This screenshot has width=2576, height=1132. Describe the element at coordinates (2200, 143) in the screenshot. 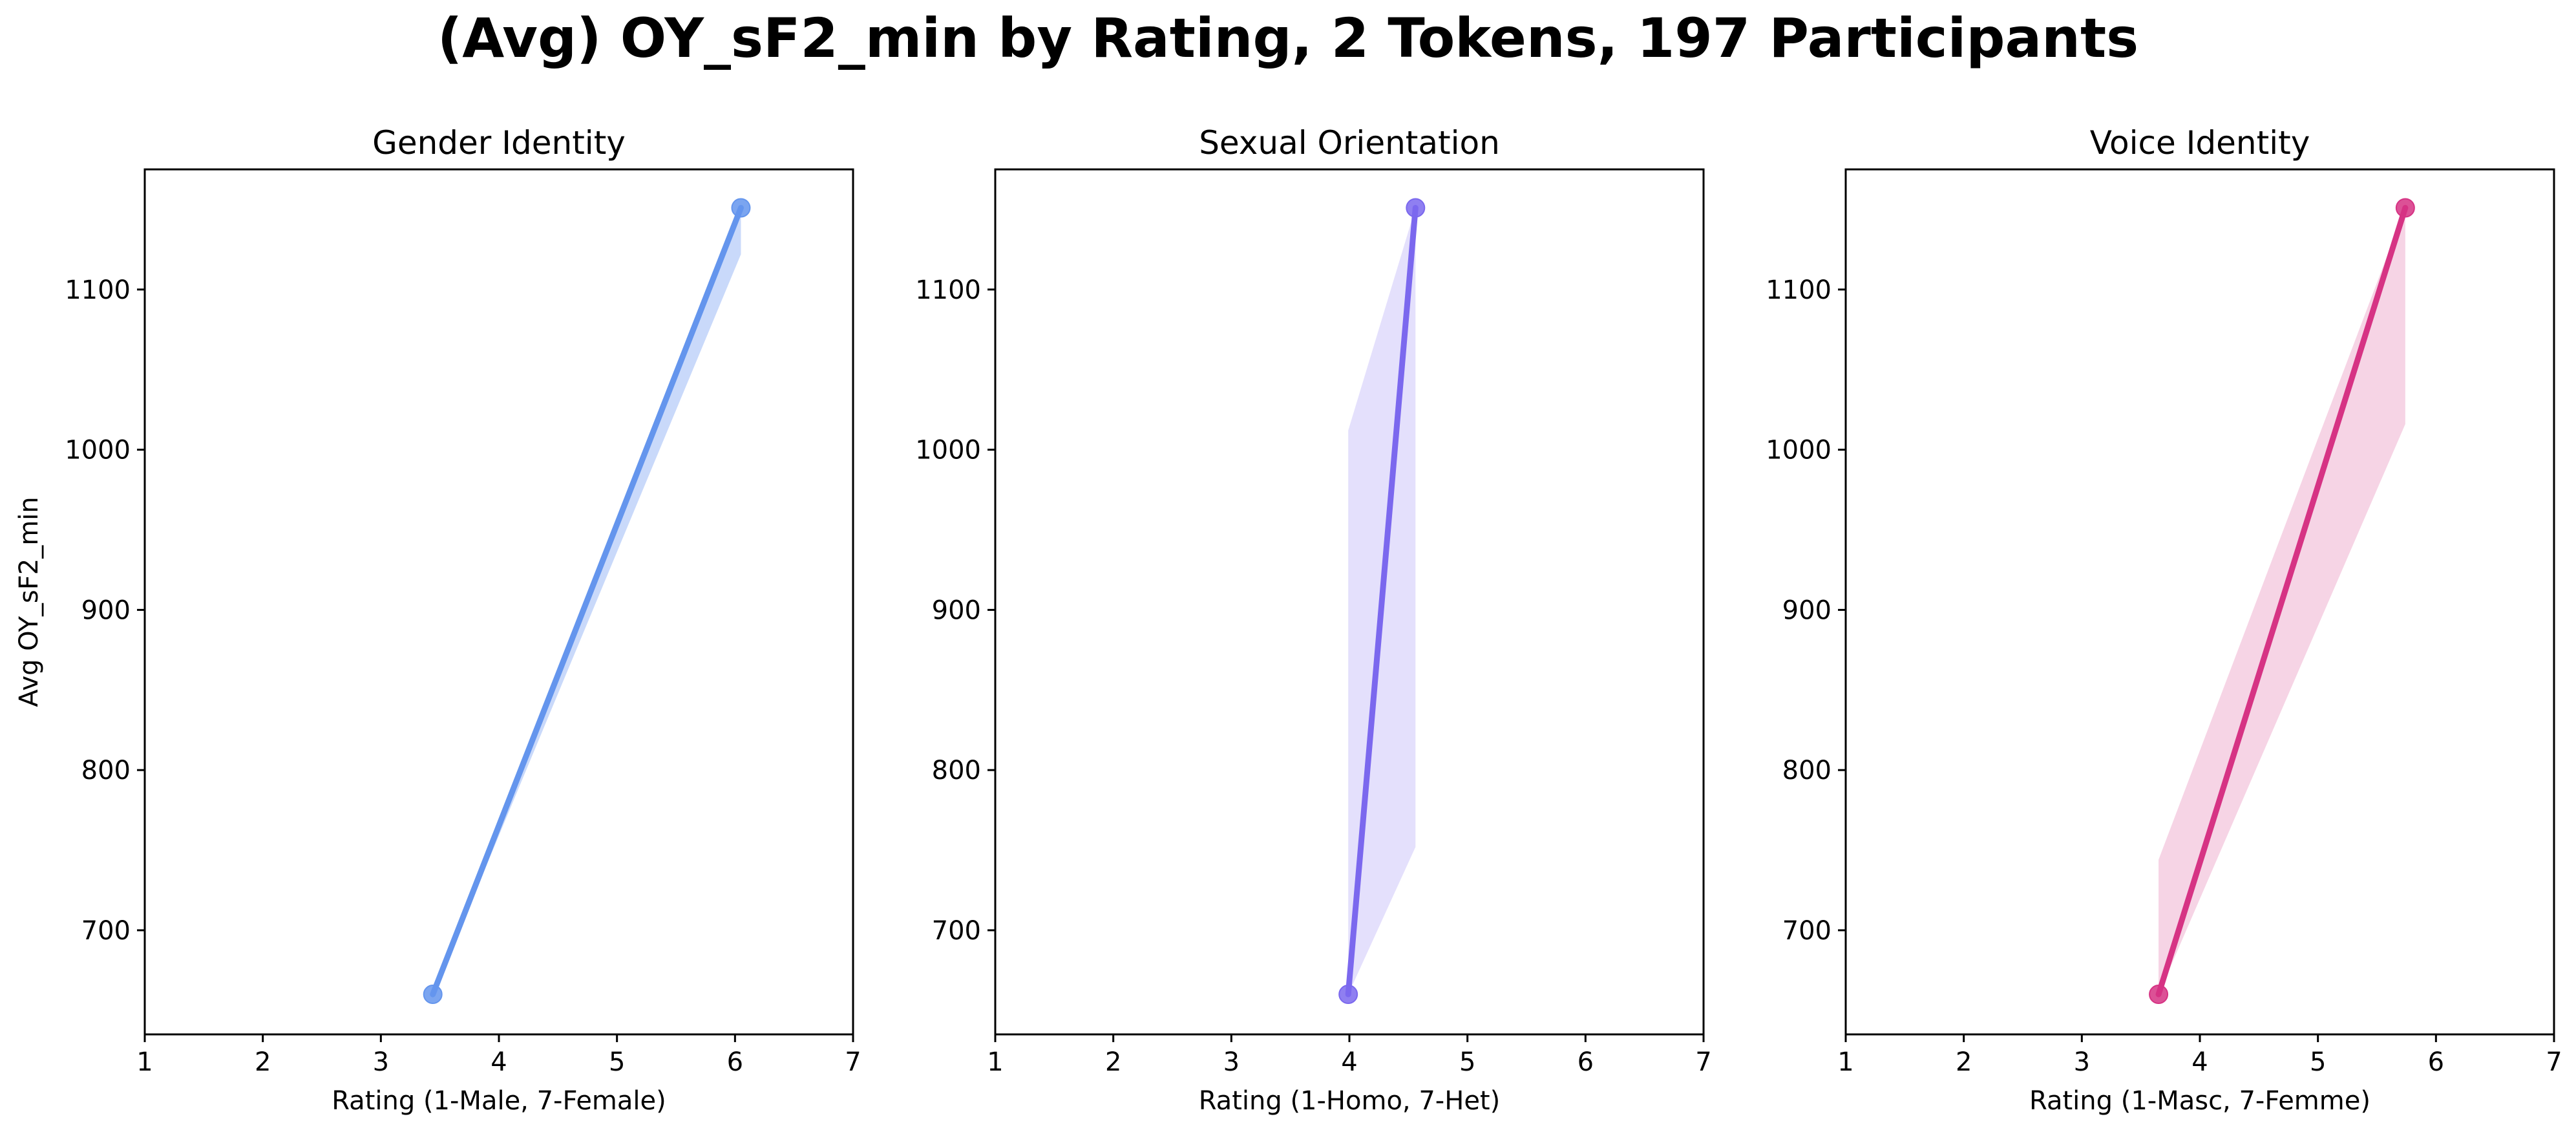

I see `panel-title: Voice Identity` at that location.